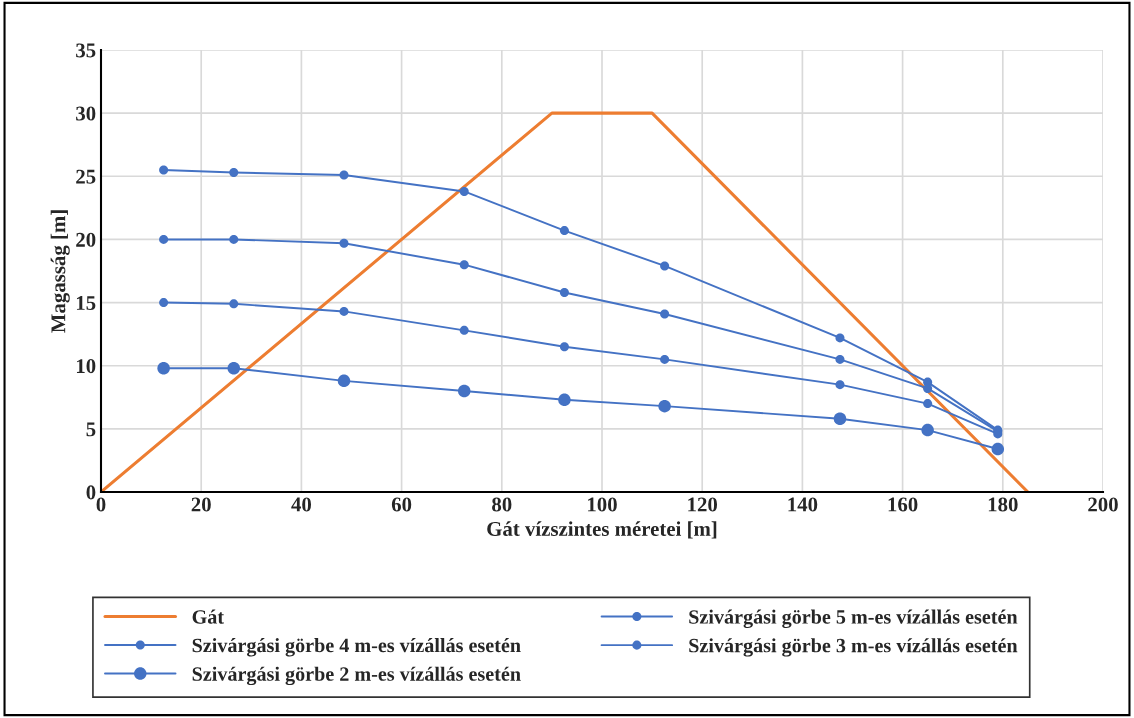 The image size is (1134, 718). Describe the element at coordinates (602, 530) in the screenshot. I see `x-axis-title: Gát vízszintes méretei [m]` at that location.